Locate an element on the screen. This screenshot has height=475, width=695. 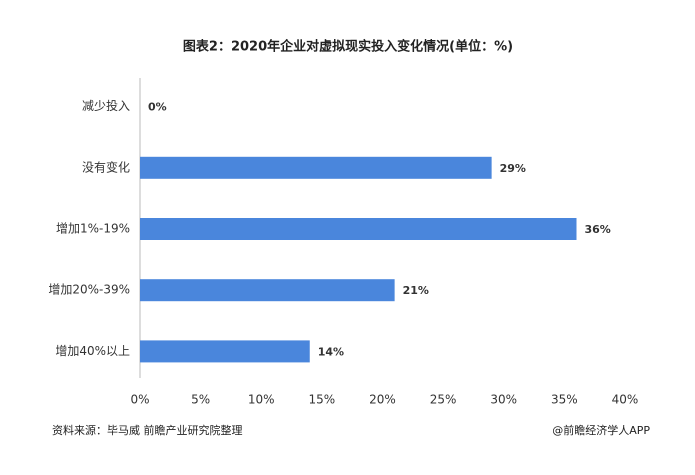
y-tick-label: 增加40%以上 is located at coordinates (92, 351).